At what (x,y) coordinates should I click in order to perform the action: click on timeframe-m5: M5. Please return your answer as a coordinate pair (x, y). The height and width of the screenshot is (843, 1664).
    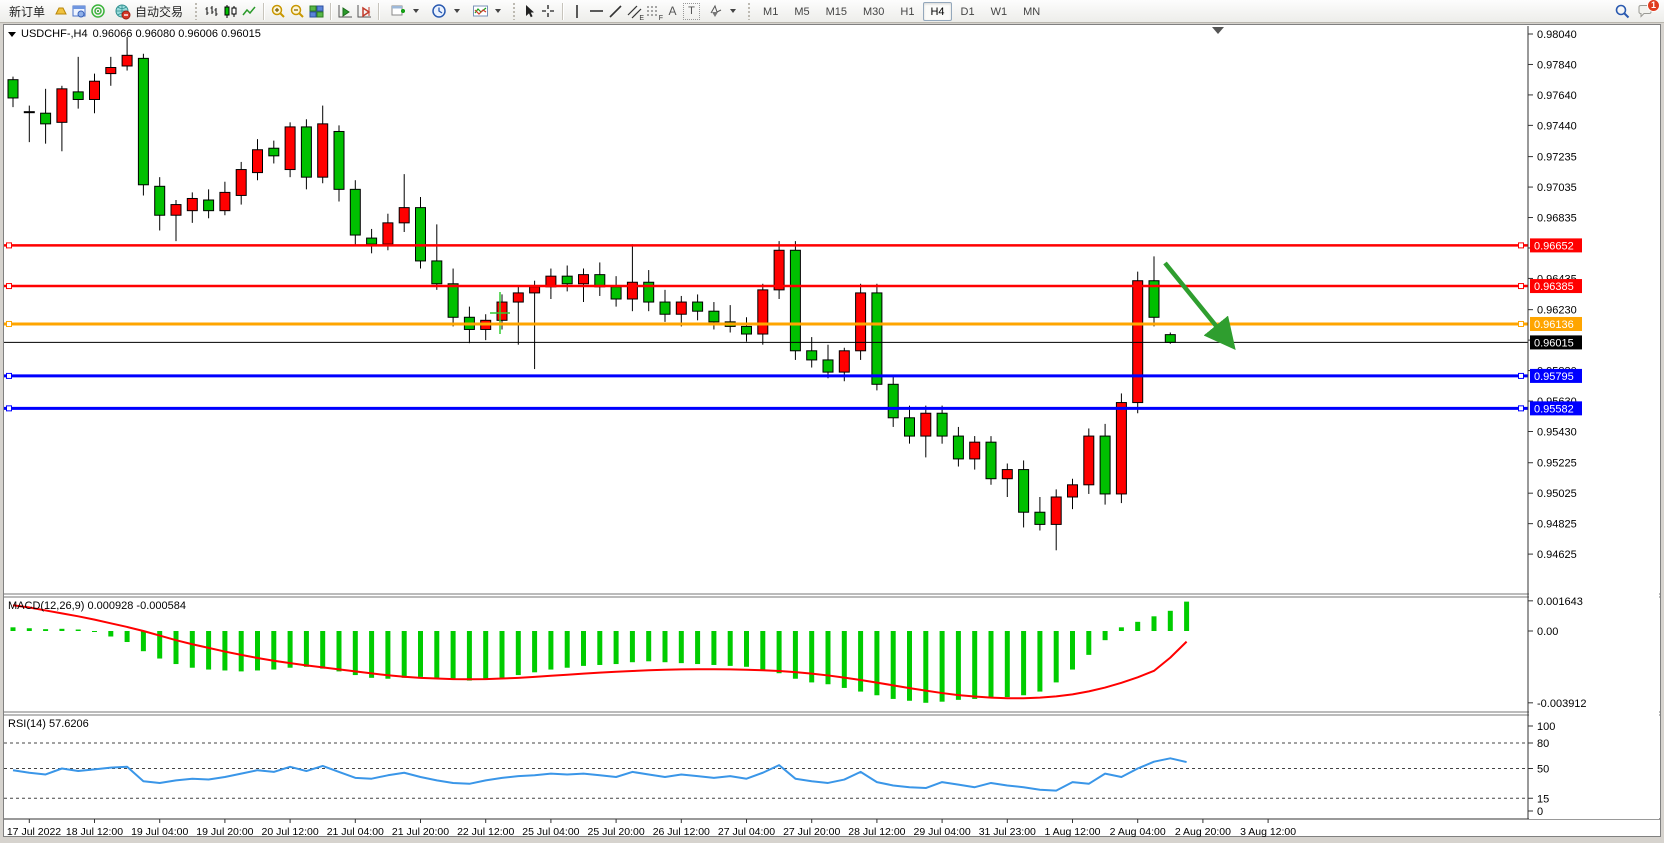
    Looking at the image, I should click on (802, 11).